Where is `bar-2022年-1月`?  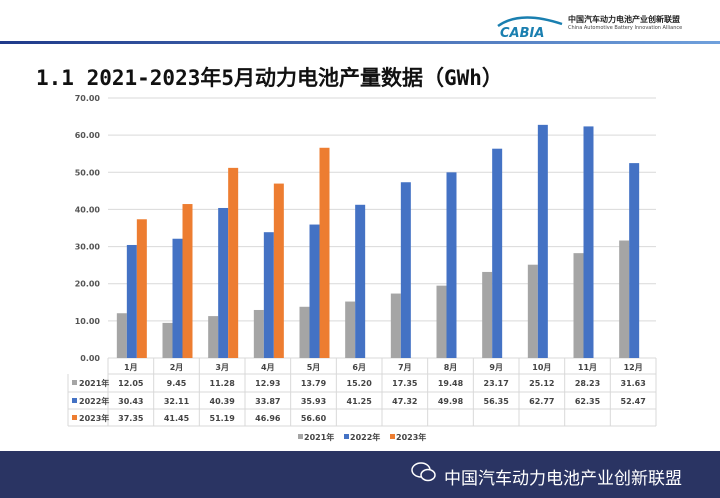
bar-2022年-1月 is located at coordinates (131, 301).